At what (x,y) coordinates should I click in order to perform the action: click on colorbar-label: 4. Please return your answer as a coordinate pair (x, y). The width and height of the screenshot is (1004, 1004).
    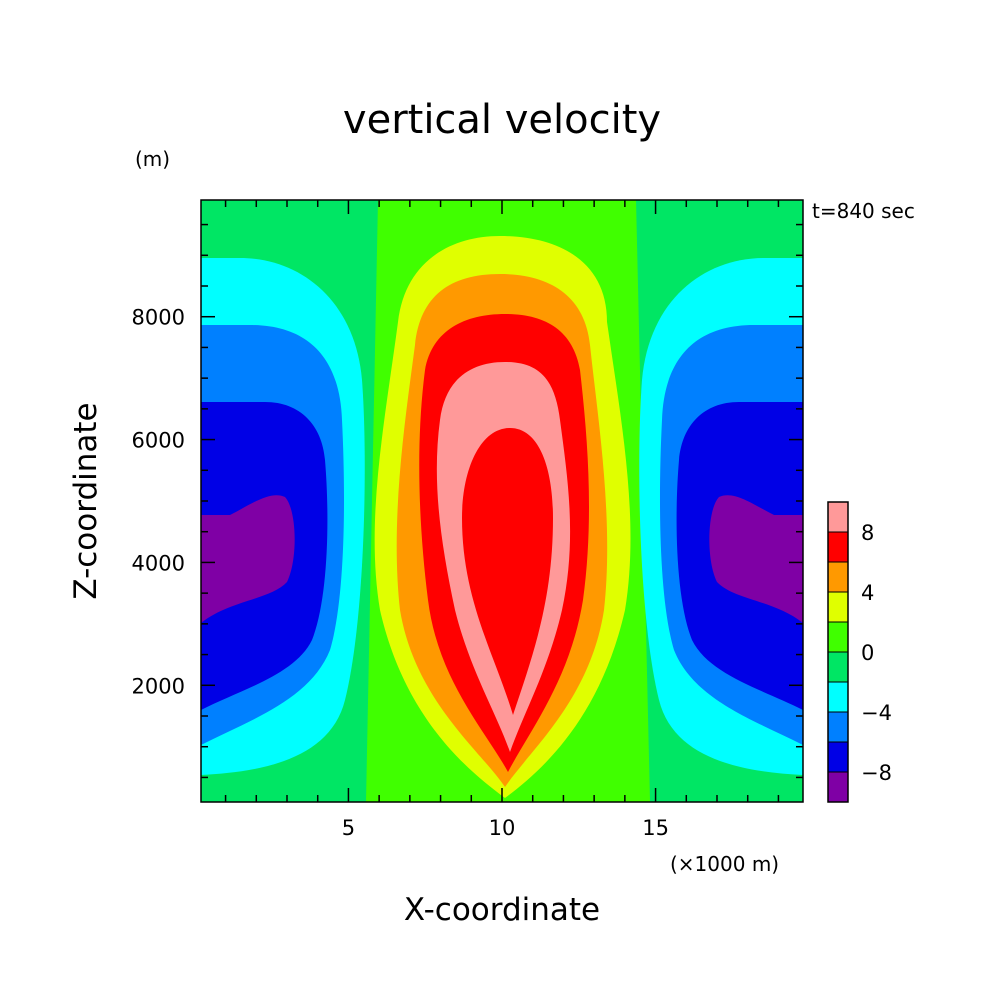
    Looking at the image, I should click on (867, 593).